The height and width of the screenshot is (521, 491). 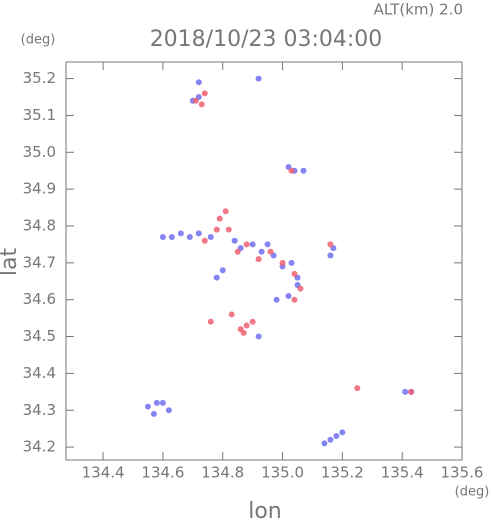 I want to click on x-tick-label: 135.2, so click(x=342, y=473).